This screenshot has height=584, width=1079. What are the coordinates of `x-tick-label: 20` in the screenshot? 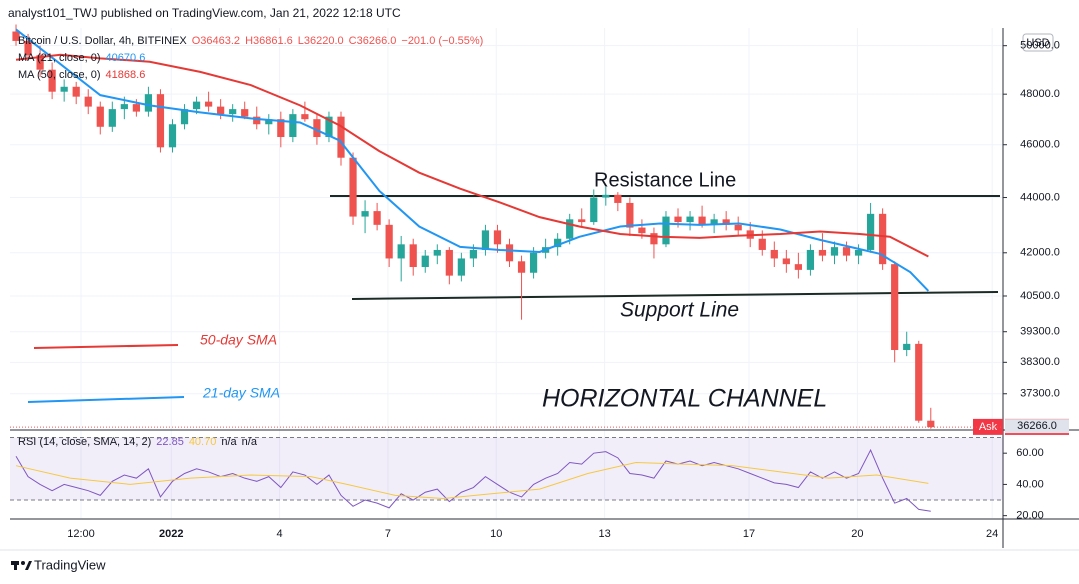 It's located at (857, 534).